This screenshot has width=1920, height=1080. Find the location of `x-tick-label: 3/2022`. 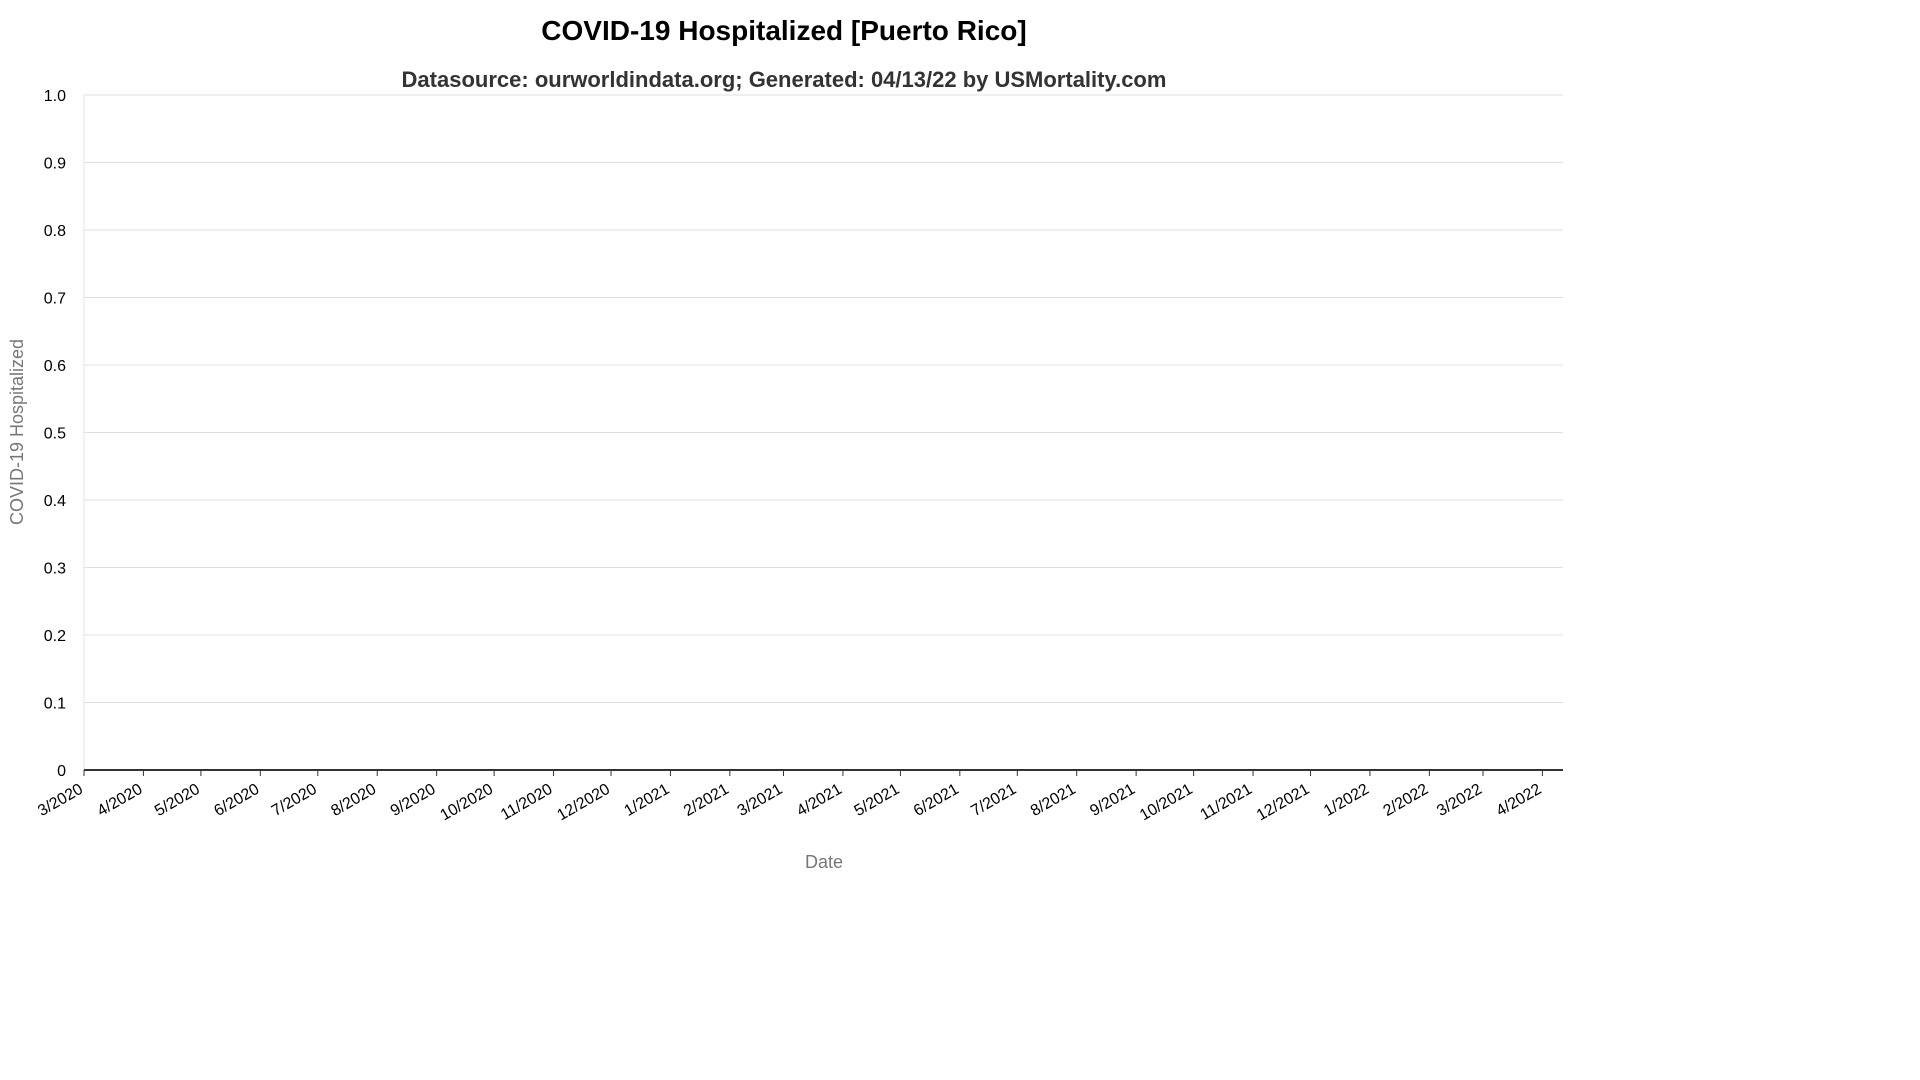

x-tick-label: 3/2022 is located at coordinates (1459, 800).